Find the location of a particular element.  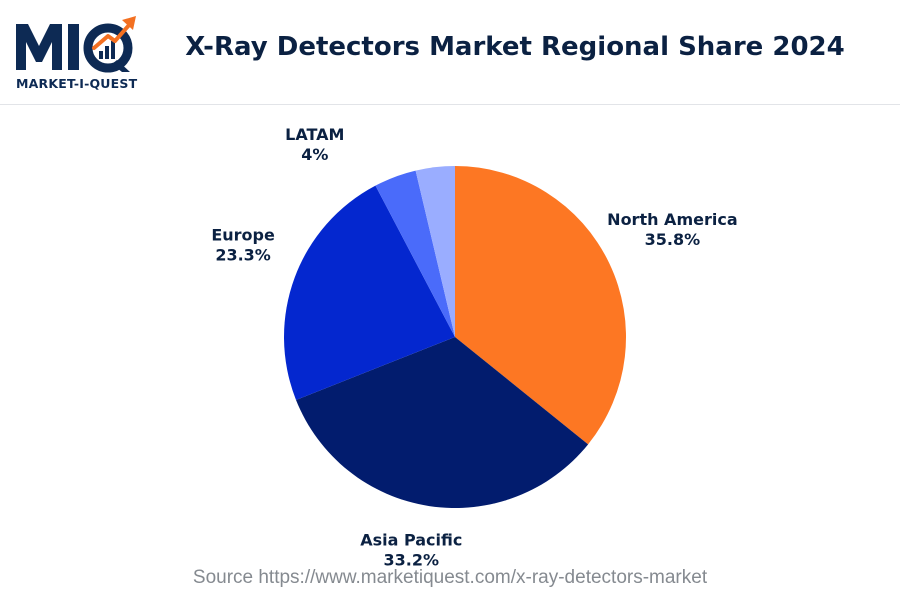

slice-value-asia-pacific: 33.2% is located at coordinates (412, 560).